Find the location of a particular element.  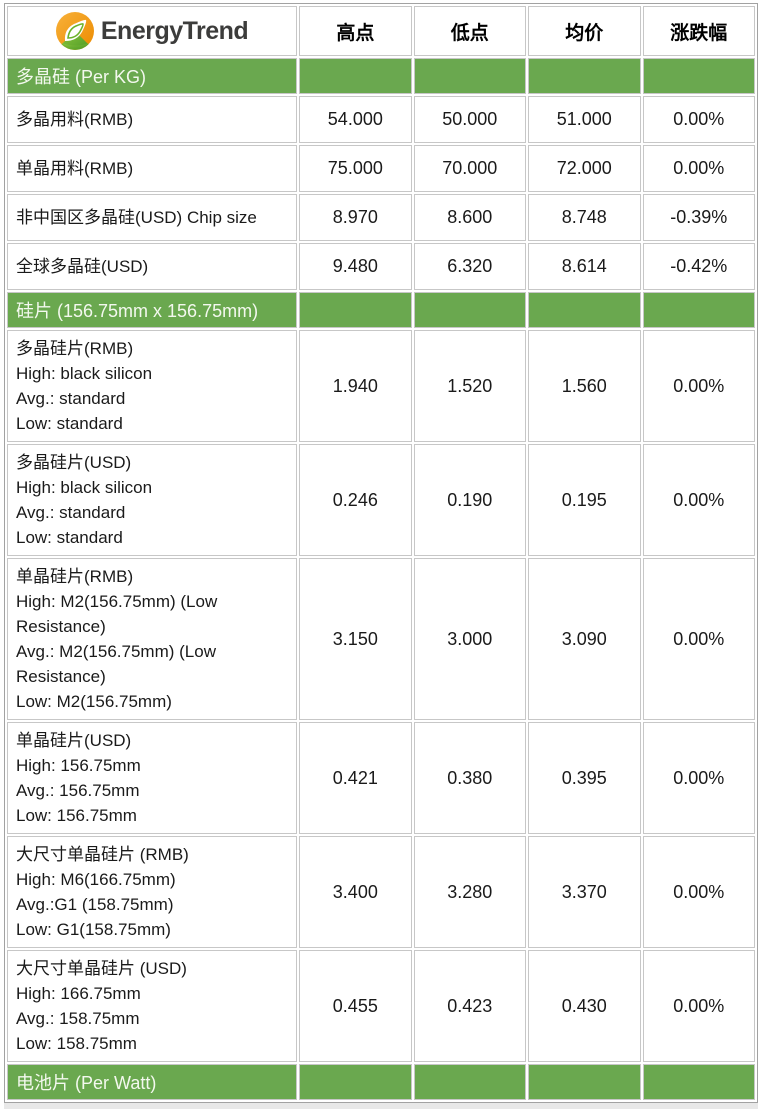

section-title: 电池片 (Per Watt) is located at coordinates (152, 1082).